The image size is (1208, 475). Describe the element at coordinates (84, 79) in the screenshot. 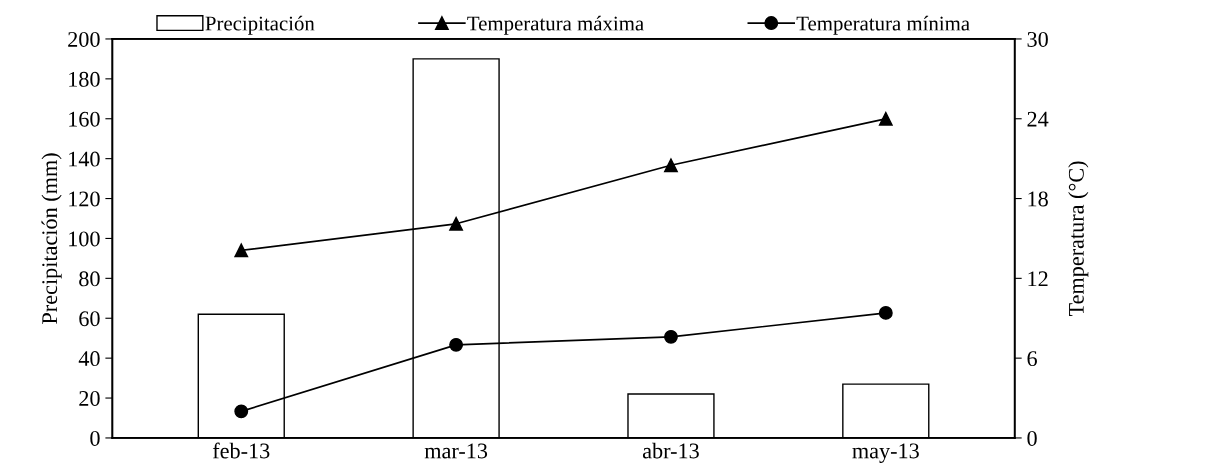

I see `y-tick-label: 180` at that location.